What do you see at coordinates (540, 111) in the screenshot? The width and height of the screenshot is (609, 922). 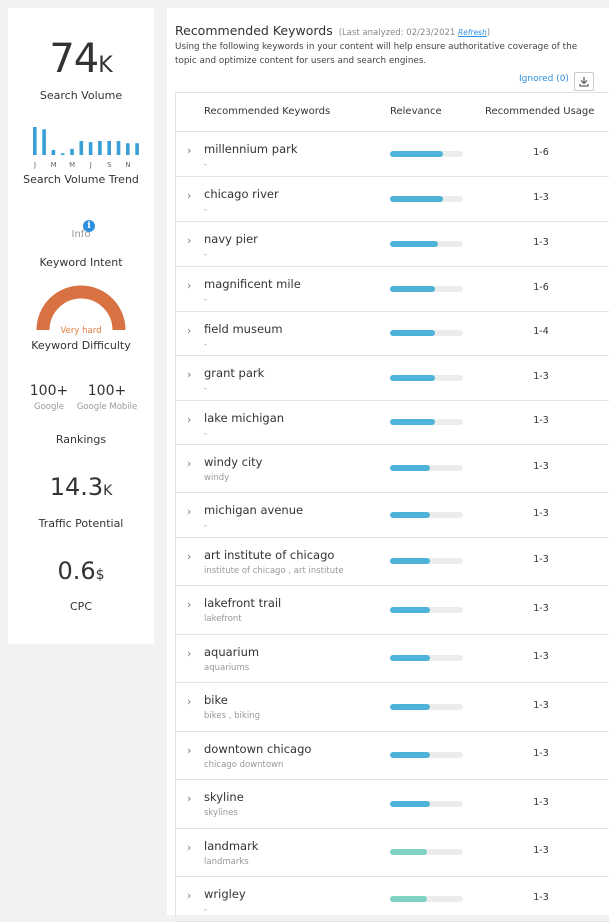 I see `column-header-usage: Recommended Usage` at bounding box center [540, 111].